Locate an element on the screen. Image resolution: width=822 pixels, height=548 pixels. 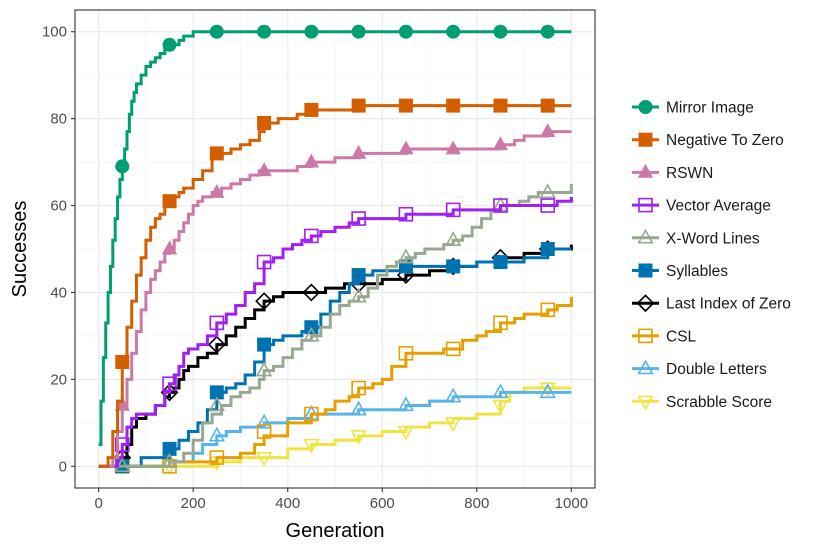
y-tick-label: 0 is located at coordinates (63, 466).